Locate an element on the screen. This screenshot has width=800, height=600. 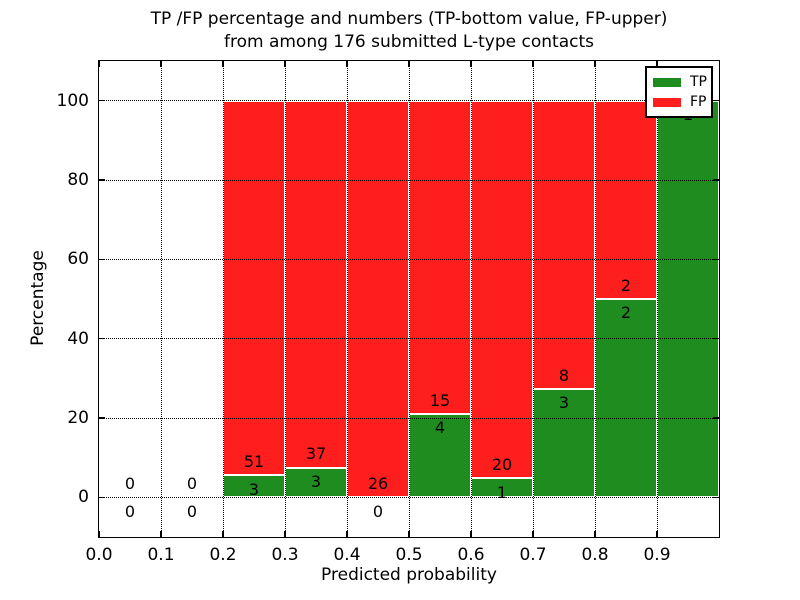
x-tick-label: 0.9 is located at coordinates (657, 555).